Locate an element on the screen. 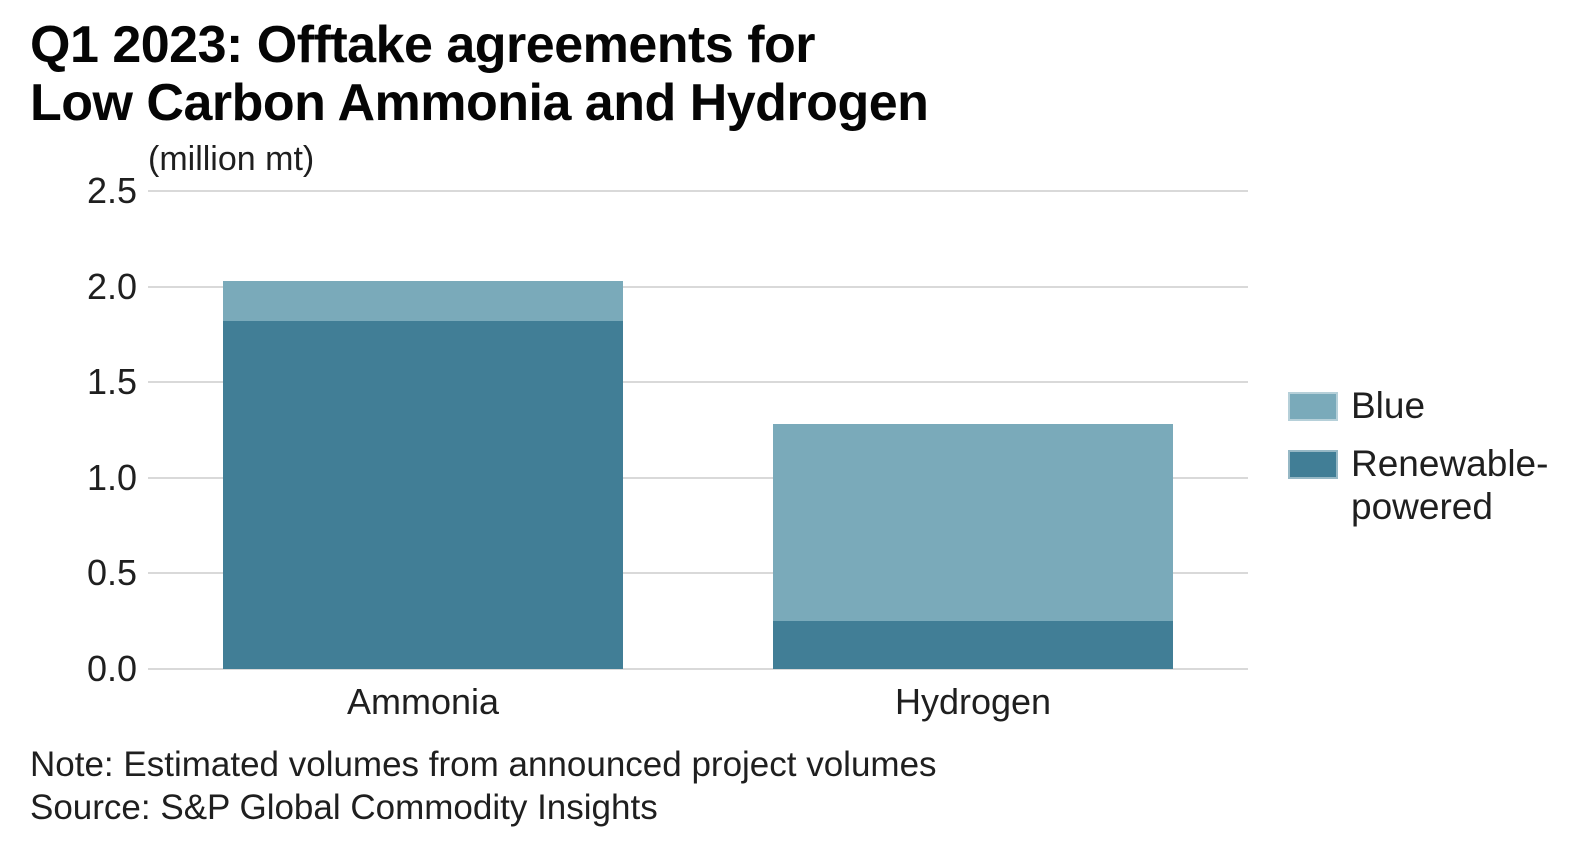 The height and width of the screenshot is (846, 1580). bar-segment-ammonia-blue is located at coordinates (423, 300).